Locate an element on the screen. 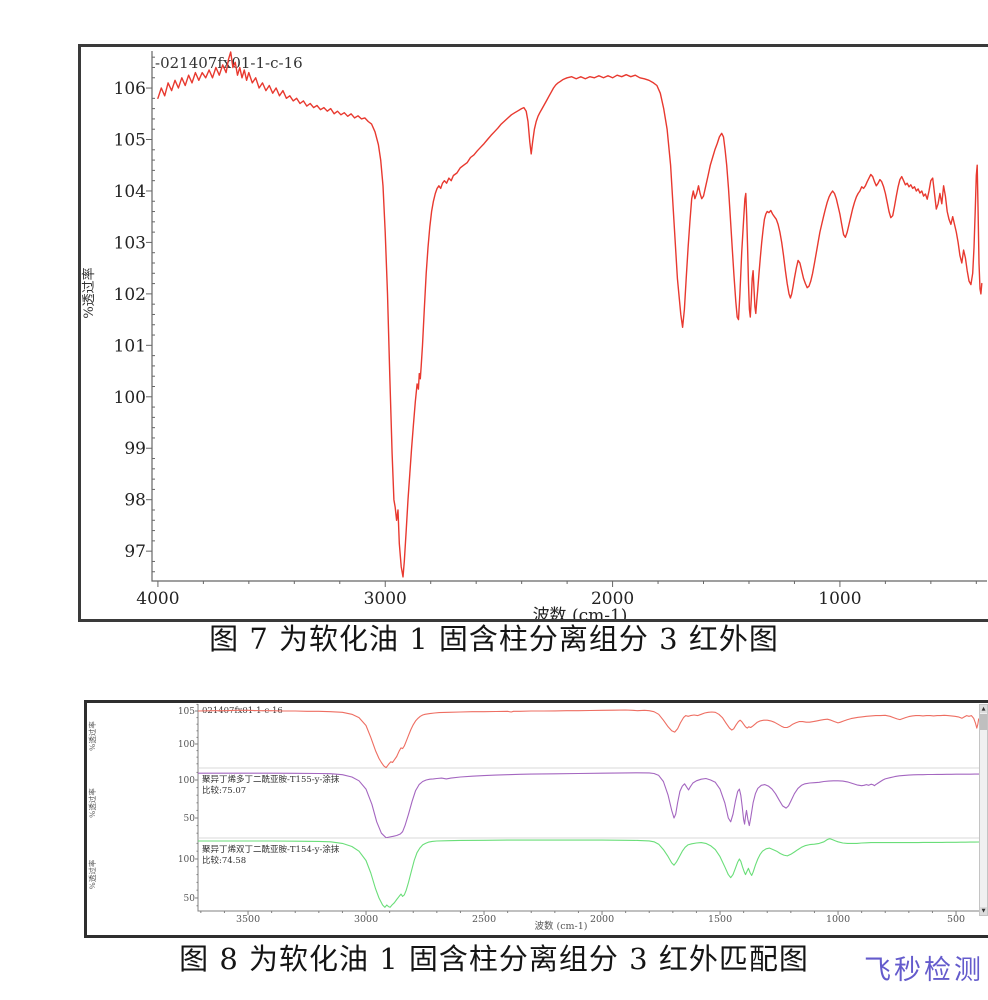 The width and height of the screenshot is (988, 1000). x-tick-label: 3500 is located at coordinates (248, 919).